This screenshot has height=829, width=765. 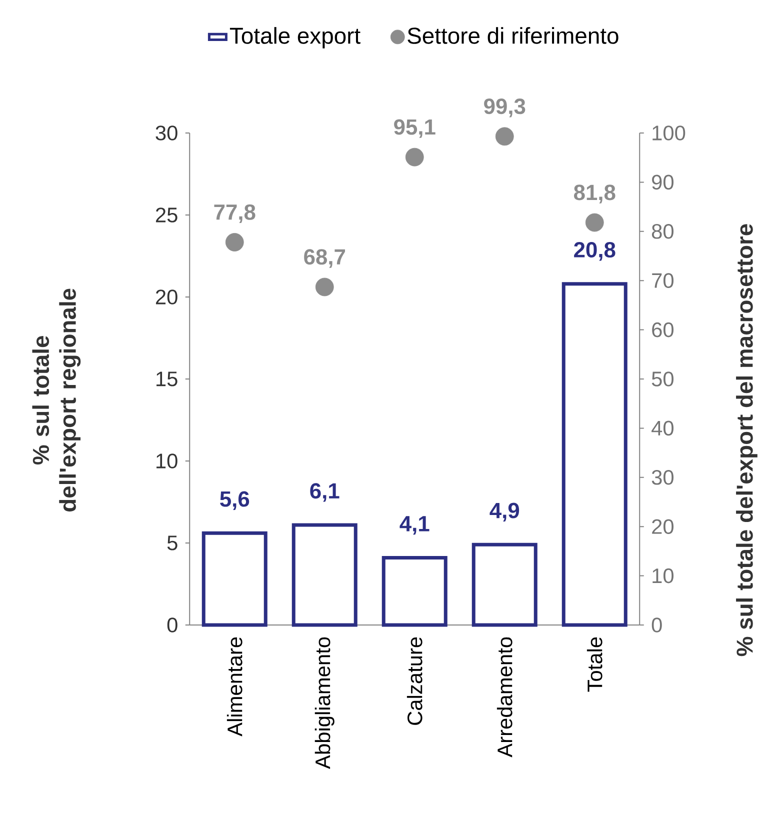 I want to click on y2-tick-label: 90, so click(x=663, y=182).